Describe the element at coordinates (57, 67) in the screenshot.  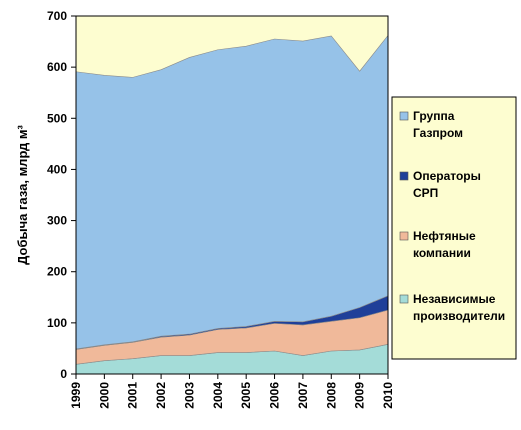
I see `y-tick-label: 600` at that location.